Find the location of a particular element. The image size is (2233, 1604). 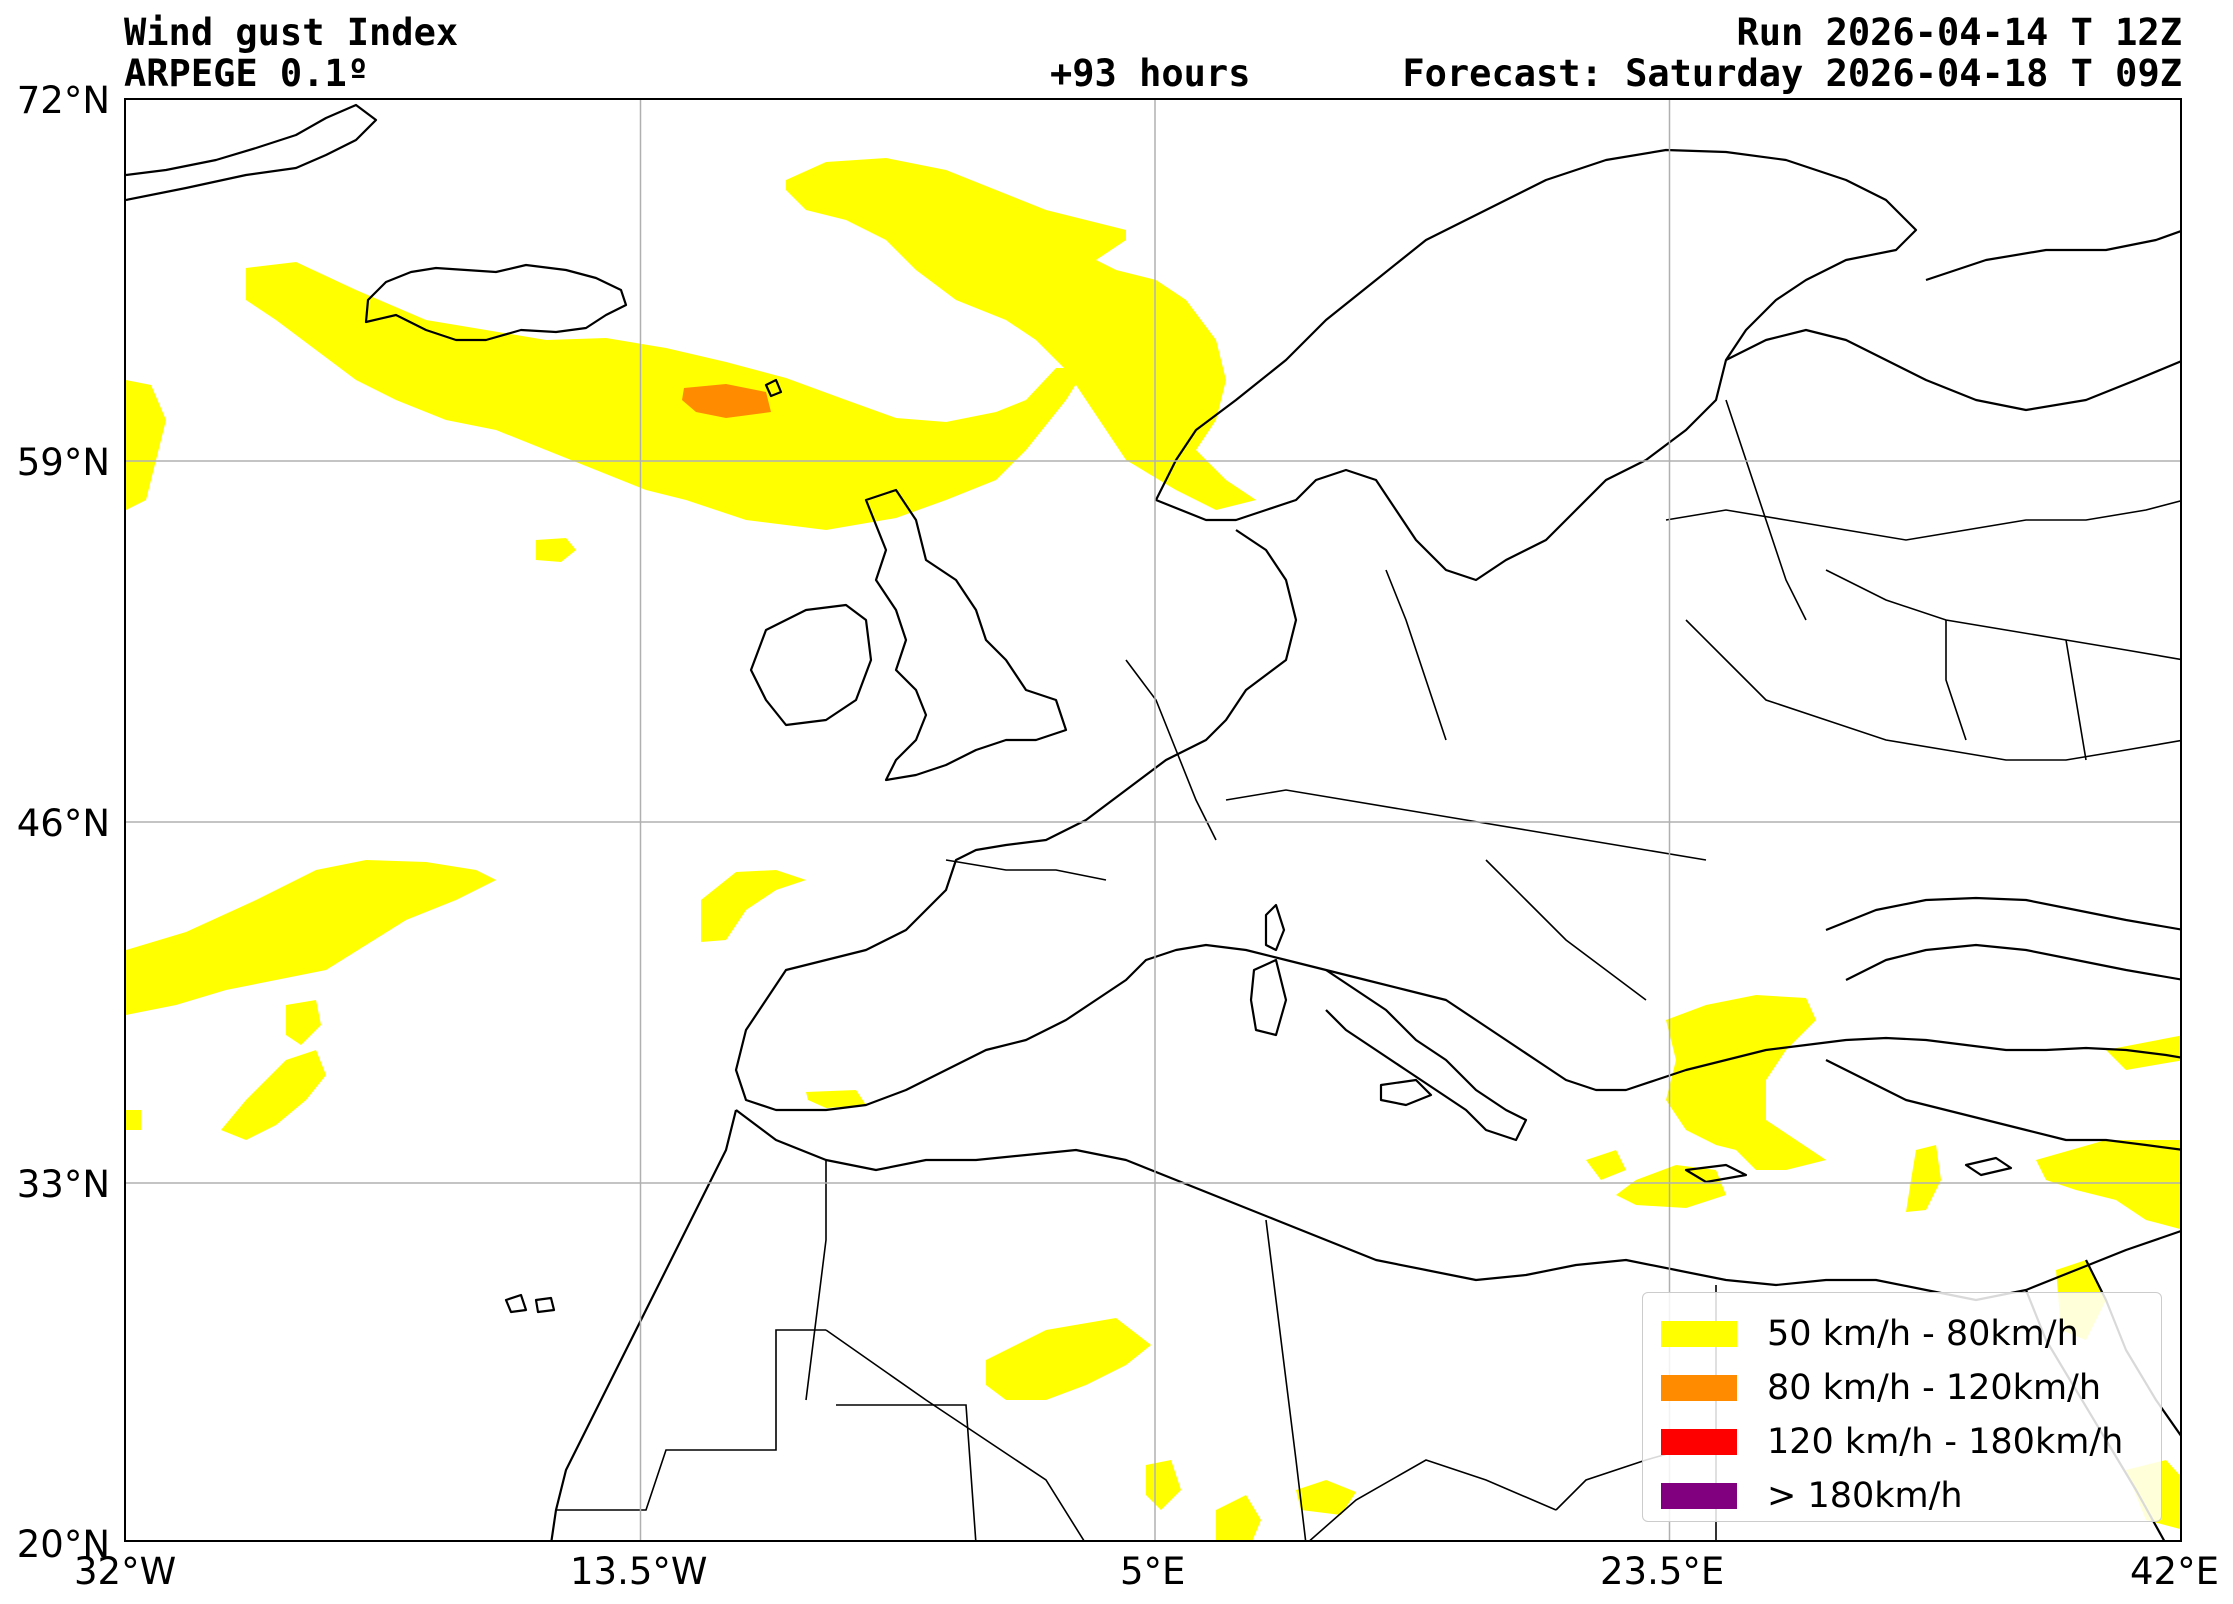

border-mauritania is located at coordinates (906, 1472).